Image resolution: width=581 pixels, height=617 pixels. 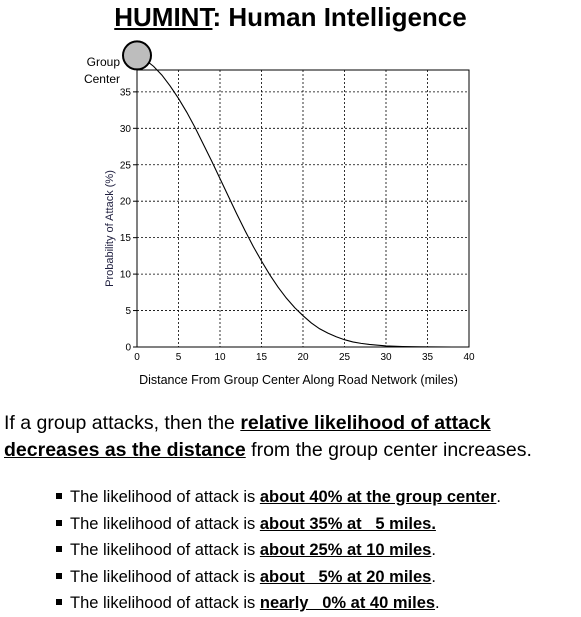 I want to click on x-tick-label: 25, so click(x=345, y=357).